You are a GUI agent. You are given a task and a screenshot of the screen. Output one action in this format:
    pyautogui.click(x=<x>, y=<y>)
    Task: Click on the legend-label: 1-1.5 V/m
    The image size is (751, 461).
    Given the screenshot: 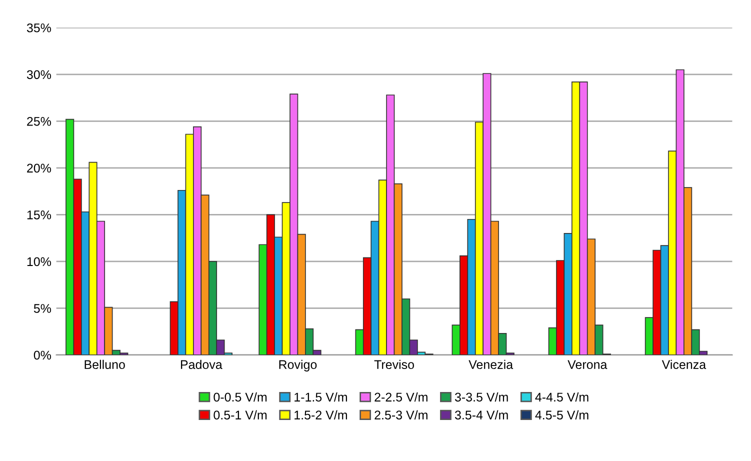 What is the action you would take?
    pyautogui.click(x=320, y=397)
    